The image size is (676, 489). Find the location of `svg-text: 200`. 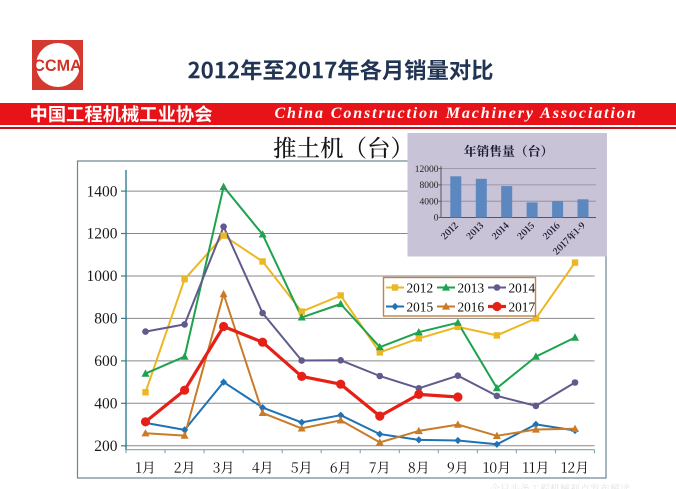

svg-text: 200 is located at coordinates (106, 446).